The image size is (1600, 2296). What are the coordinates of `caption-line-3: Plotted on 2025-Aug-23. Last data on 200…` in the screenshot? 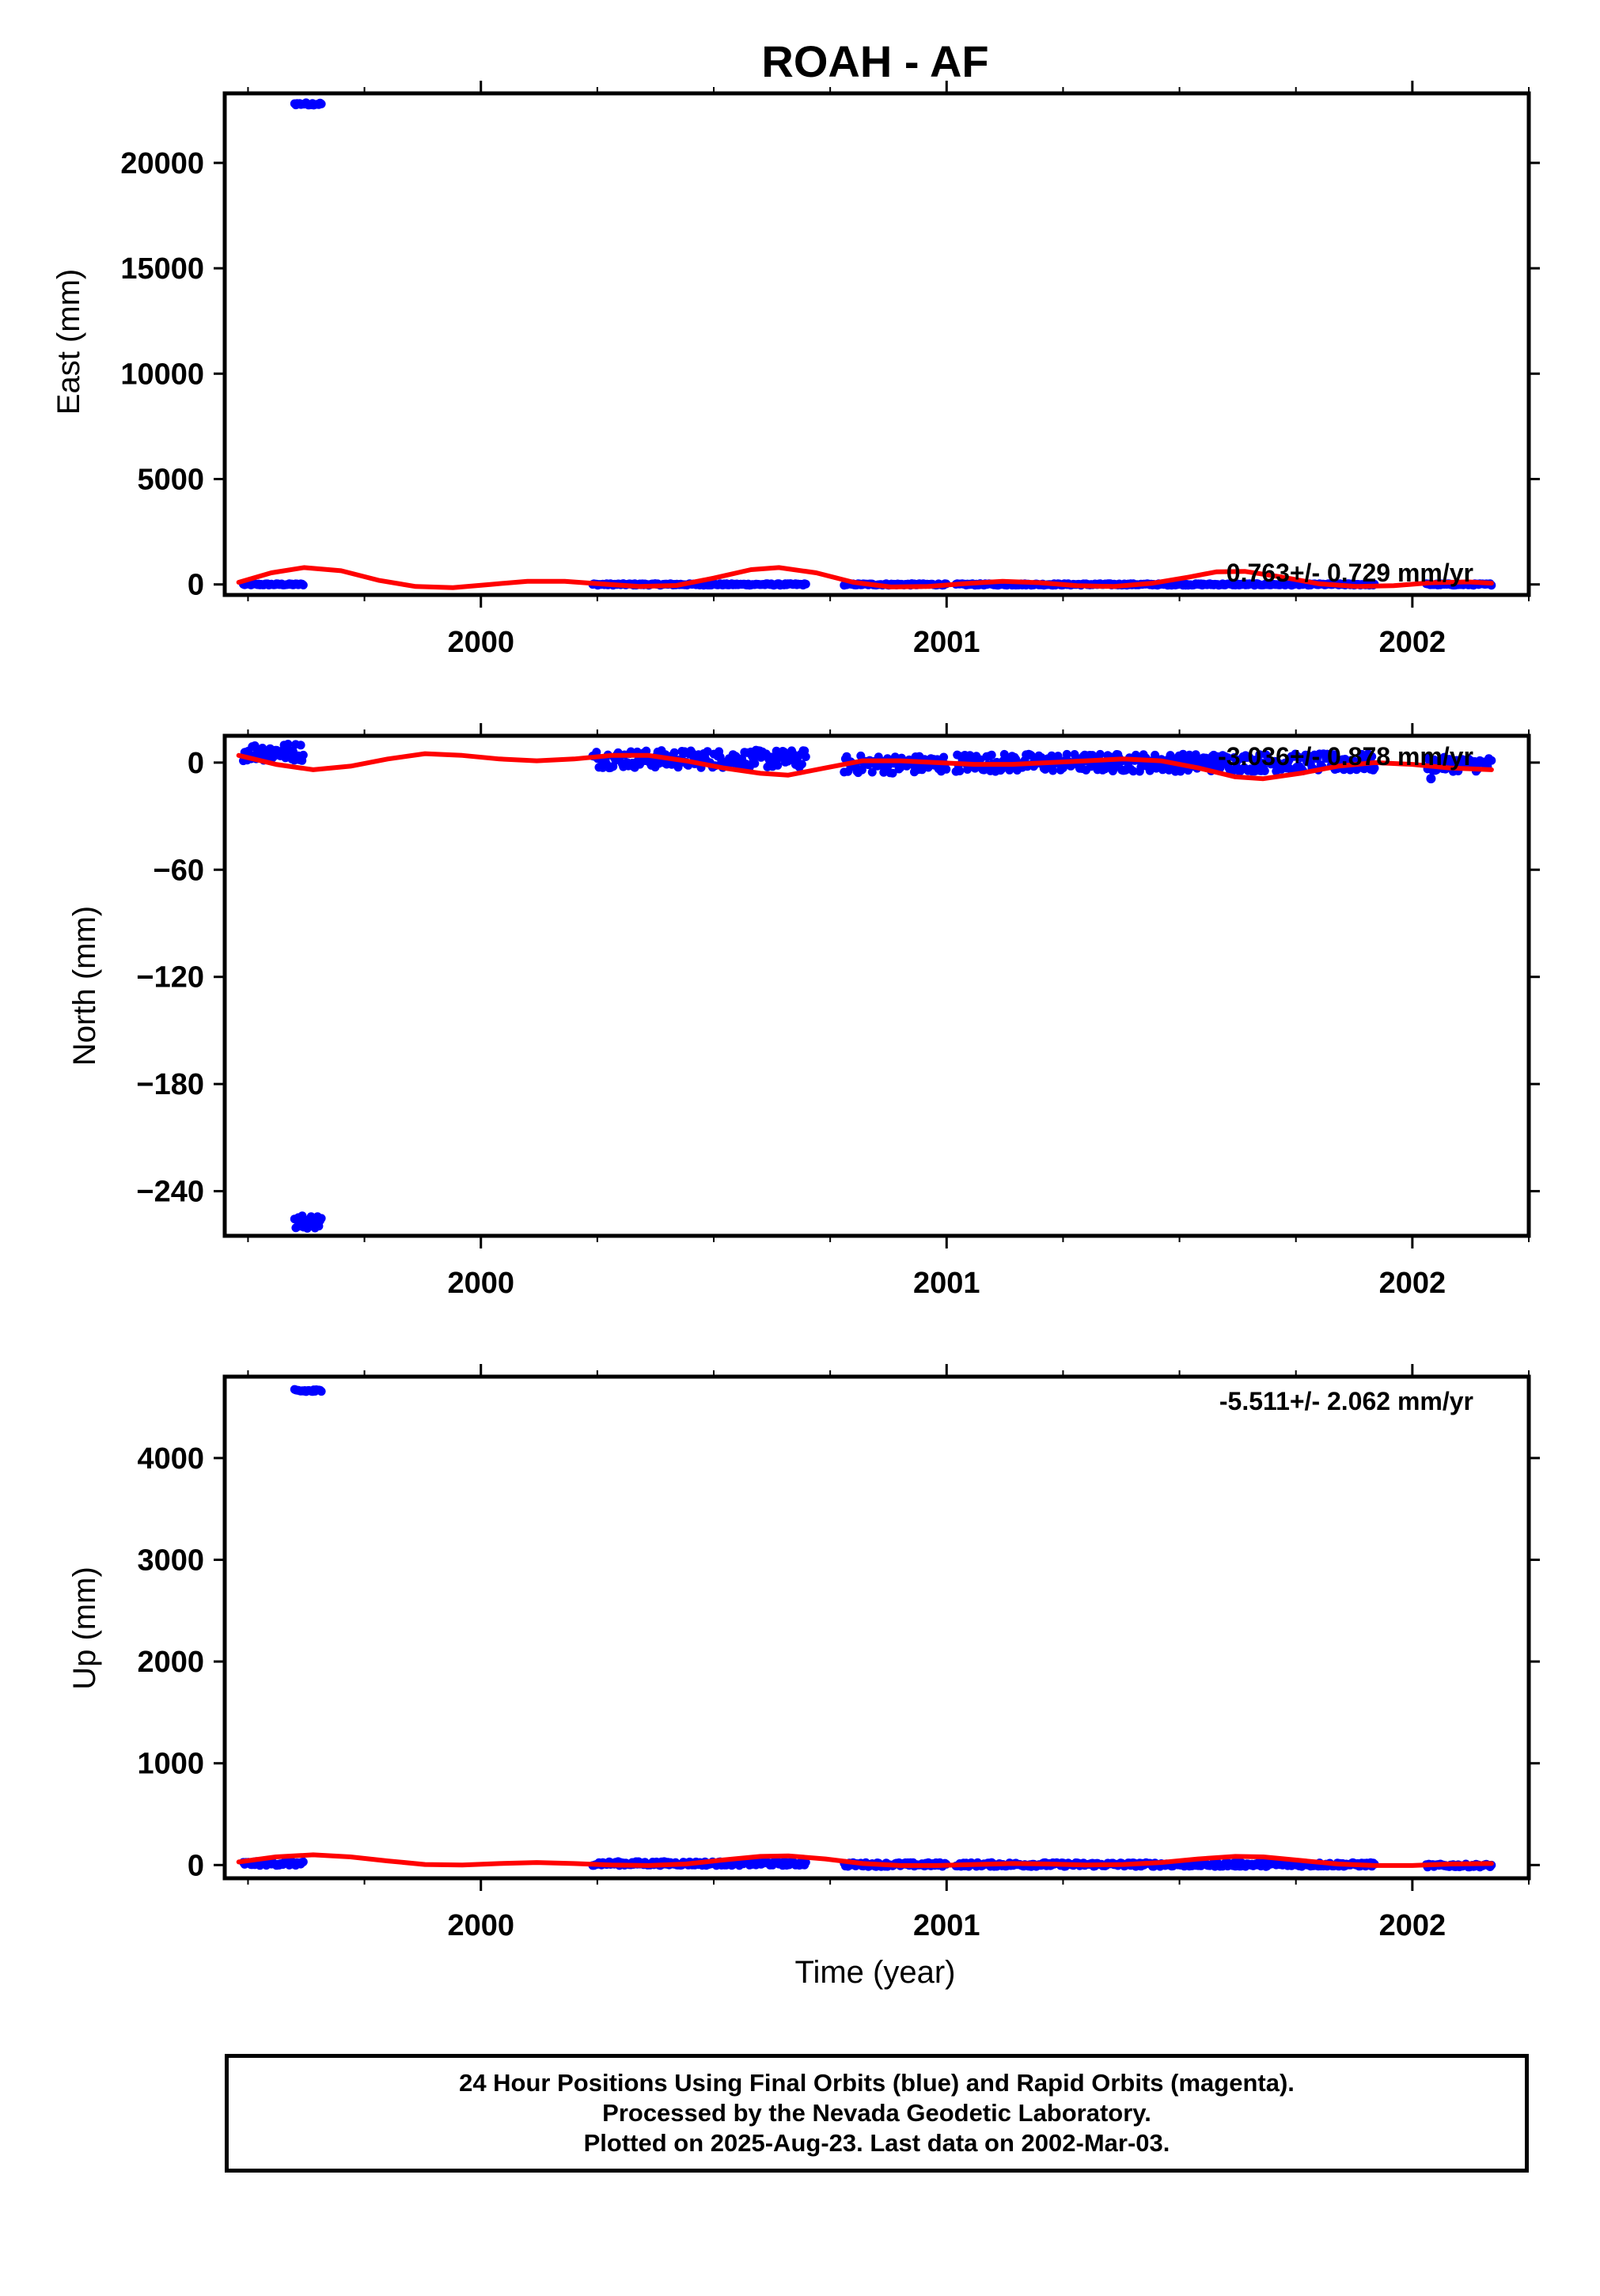 It's located at (876, 2143).